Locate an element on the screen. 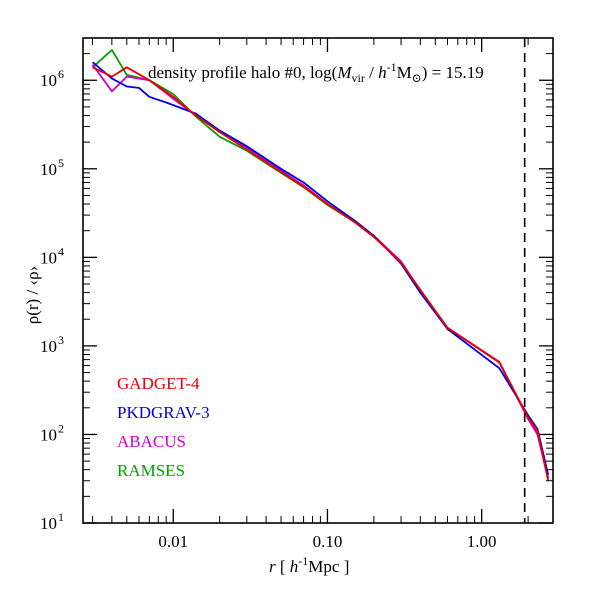 The image size is (591, 591). legend-entry: ABACUS is located at coordinates (151, 441).